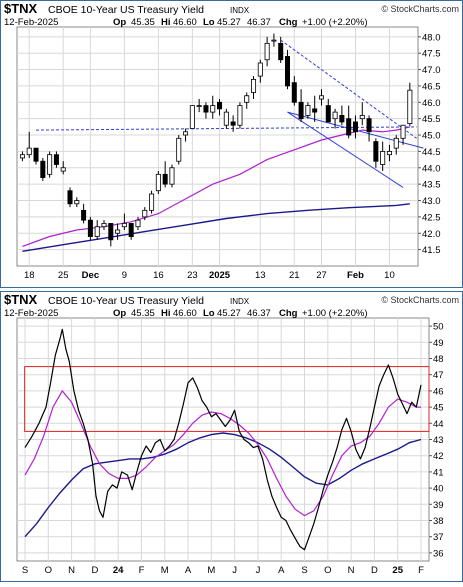 Image resolution: width=463 pixels, height=587 pixels. What do you see at coordinates (438, 375) in the screenshot?
I see `y-tick-label: 47` at bounding box center [438, 375].